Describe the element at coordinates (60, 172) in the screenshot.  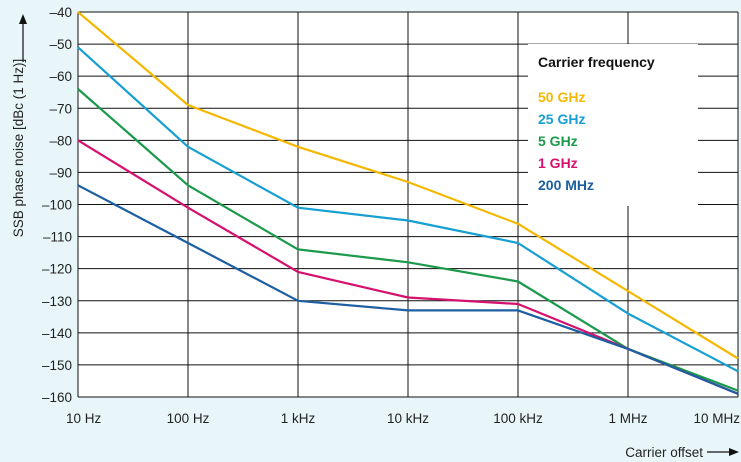
I see `y-tick-label: –90` at that location.